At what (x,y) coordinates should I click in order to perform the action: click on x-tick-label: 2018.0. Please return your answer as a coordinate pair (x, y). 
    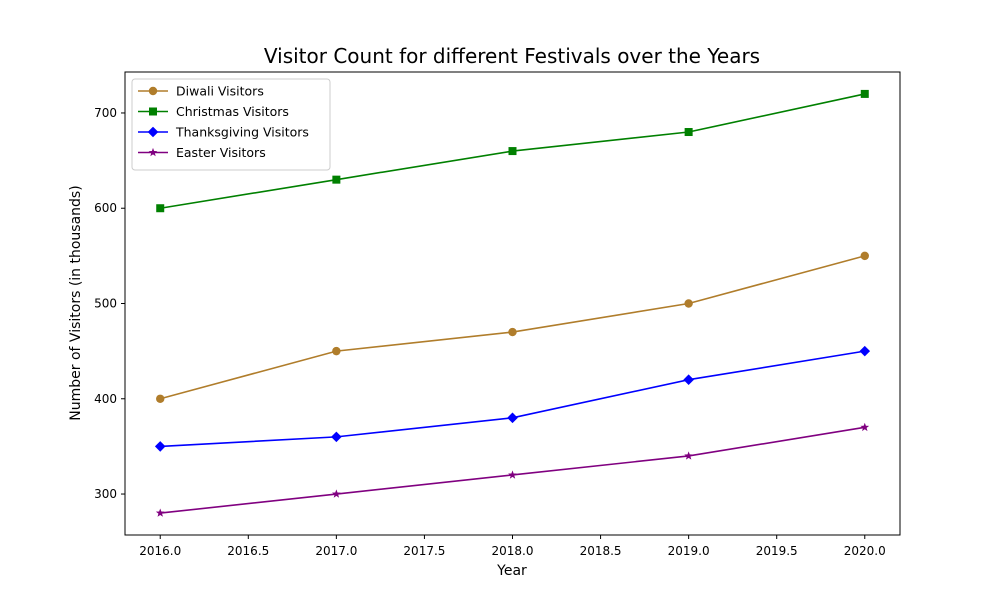
    Looking at the image, I should click on (513, 551).